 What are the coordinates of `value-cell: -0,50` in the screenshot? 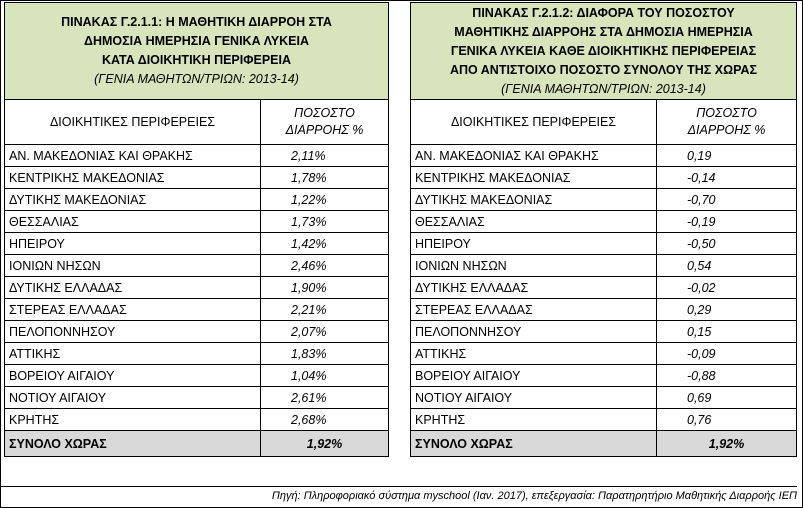 It's located at (726, 243).